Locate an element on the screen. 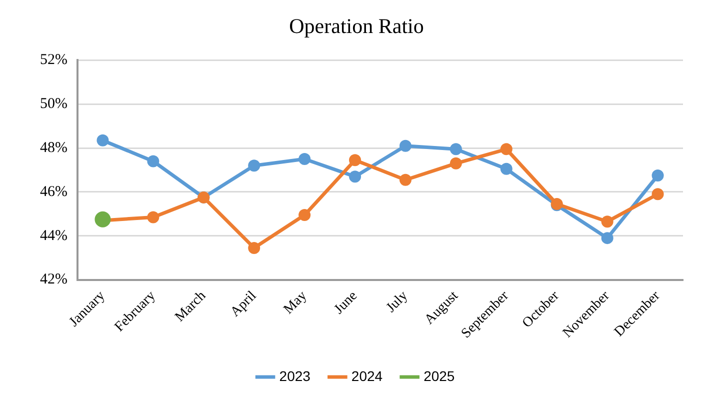 The image size is (713, 399). y-tick-label: 48% is located at coordinates (54, 148).